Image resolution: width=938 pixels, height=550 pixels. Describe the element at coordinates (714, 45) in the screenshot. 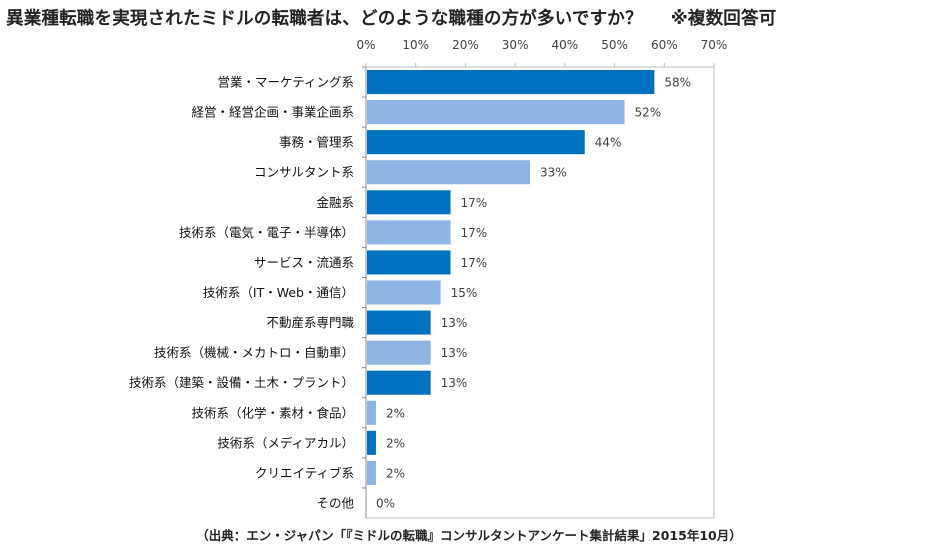

I see `x-tick-label: 70%` at that location.